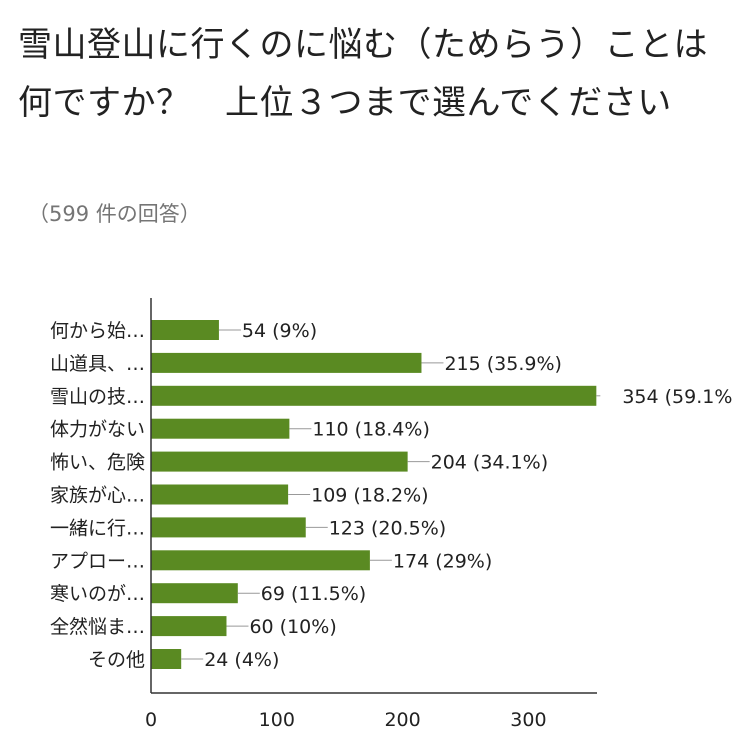 Image resolution: width=752 pixels, height=756 pixels. What do you see at coordinates (114, 214) in the screenshot?
I see `response-count: （599 件の回答）` at bounding box center [114, 214].